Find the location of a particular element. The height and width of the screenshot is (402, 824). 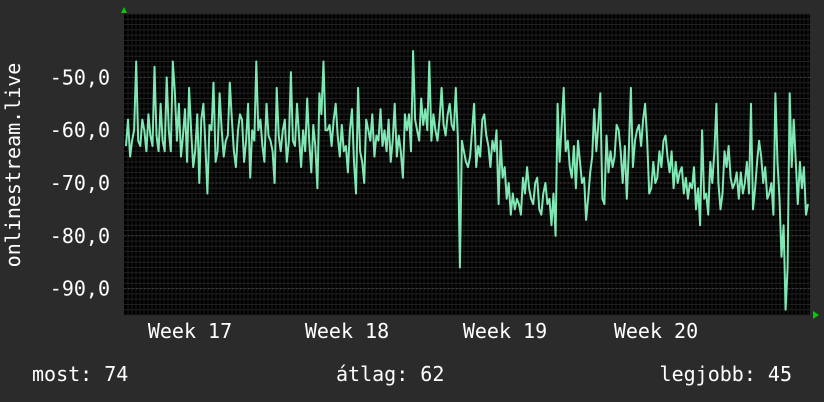

stat-current: most: 74 is located at coordinates (80, 374).